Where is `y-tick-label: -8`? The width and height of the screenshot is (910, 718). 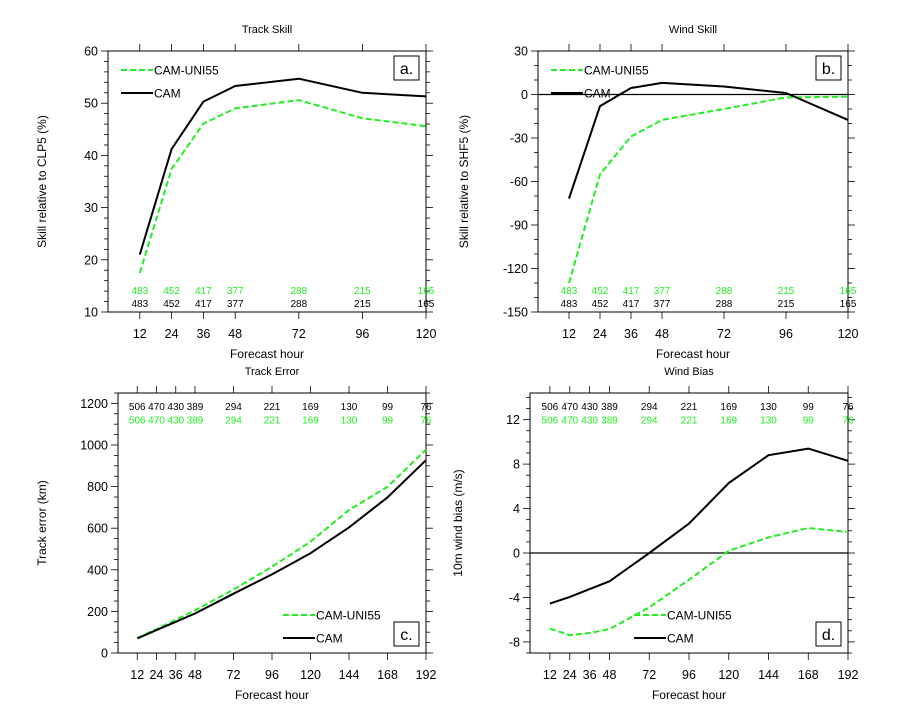 y-tick-label: -8 is located at coordinates (514, 642).